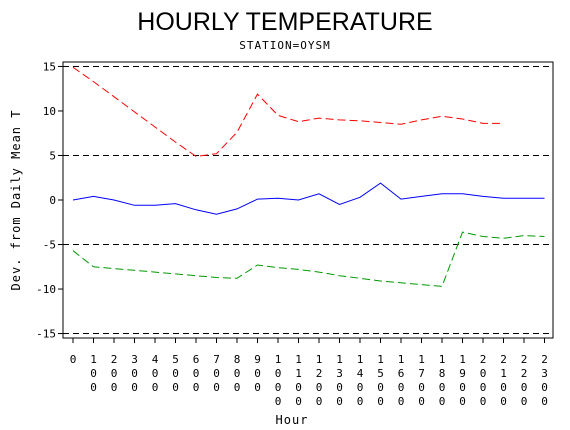 This screenshot has height=430, width=570. Describe the element at coordinates (52, 155) in the screenshot. I see `y-tick-label: 5` at that location.